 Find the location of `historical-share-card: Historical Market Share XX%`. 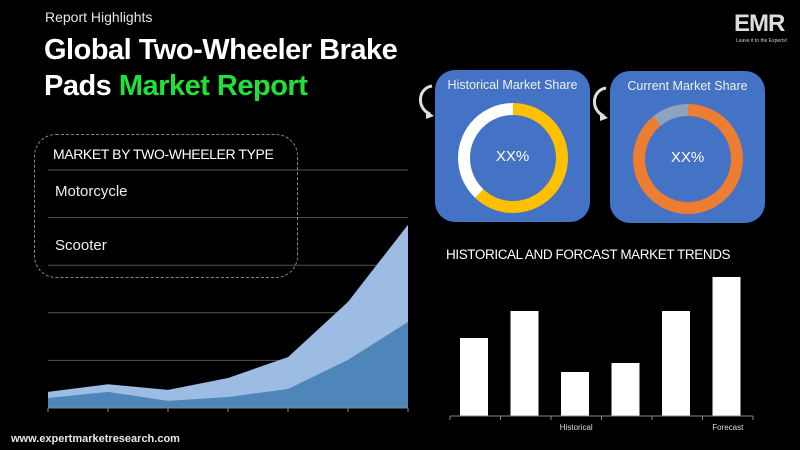

historical-share-card: Historical Market Share XX% is located at coordinates (512, 146).